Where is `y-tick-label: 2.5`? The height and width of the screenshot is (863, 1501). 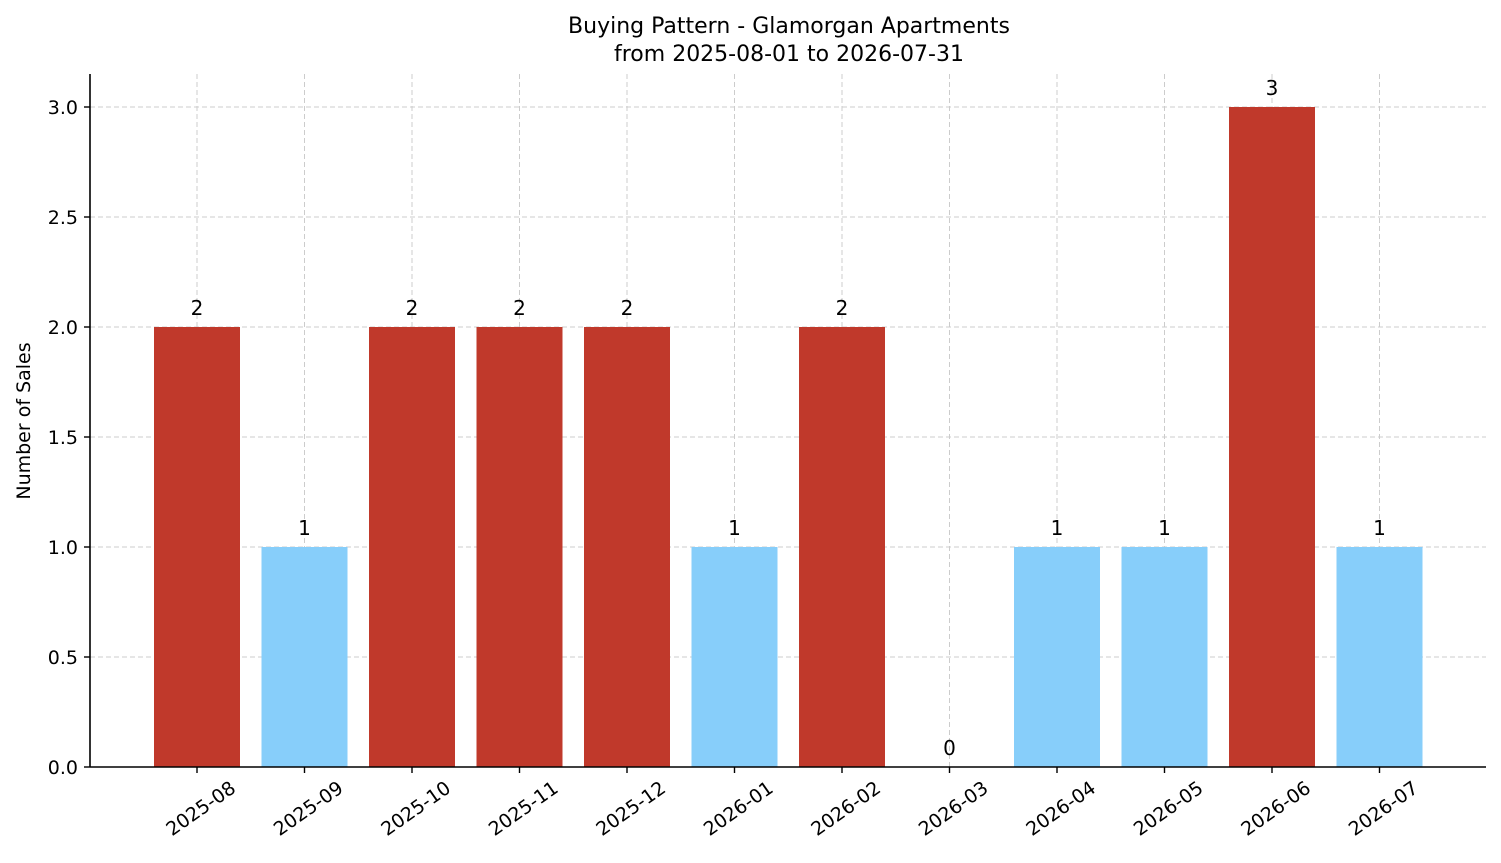 y-tick-label: 2.5 is located at coordinates (63, 218).